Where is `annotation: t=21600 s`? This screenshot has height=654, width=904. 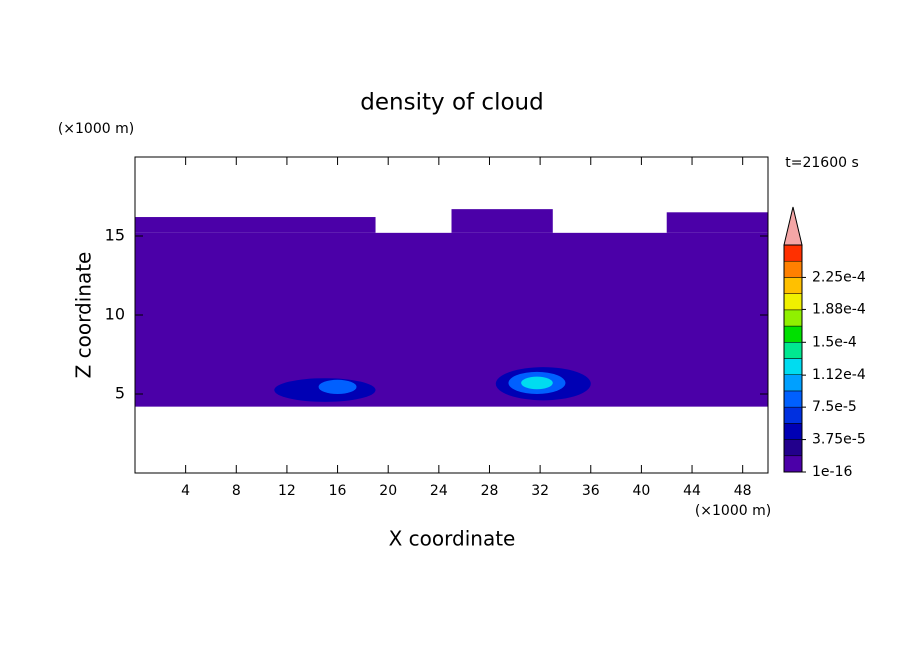 annotation: t=21600 s is located at coordinates (822, 163).